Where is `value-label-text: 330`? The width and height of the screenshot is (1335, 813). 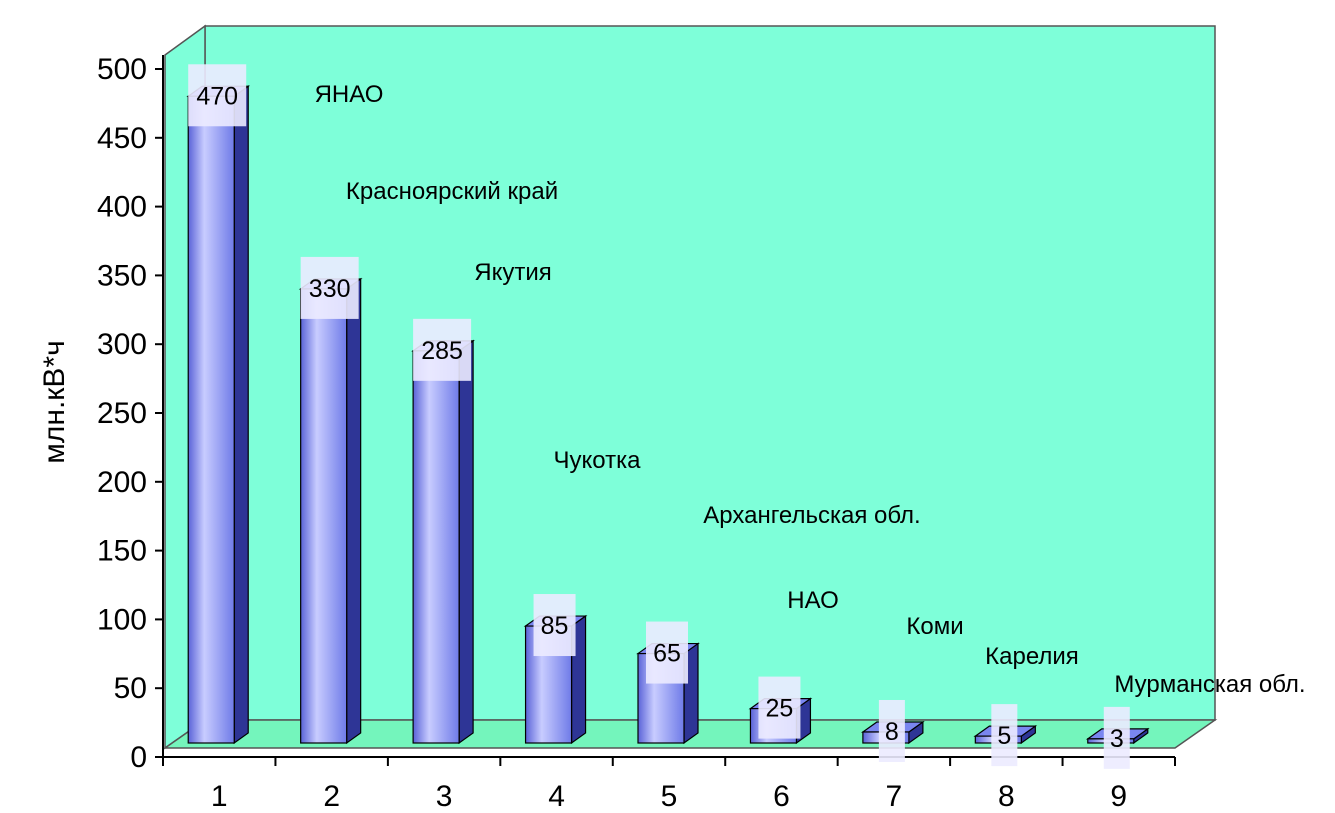 value-label-text: 330 is located at coordinates (330, 289).